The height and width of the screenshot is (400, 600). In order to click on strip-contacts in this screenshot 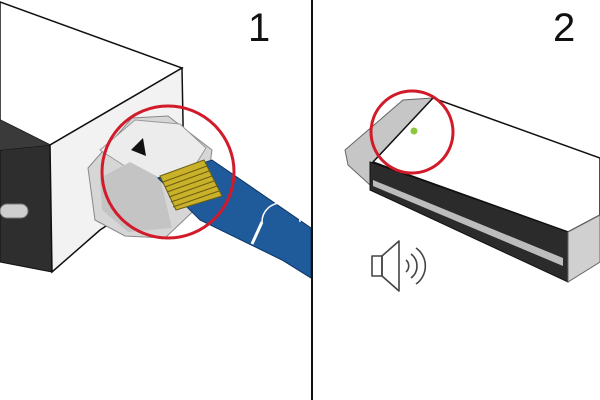, I will do `click(191, 185)`.